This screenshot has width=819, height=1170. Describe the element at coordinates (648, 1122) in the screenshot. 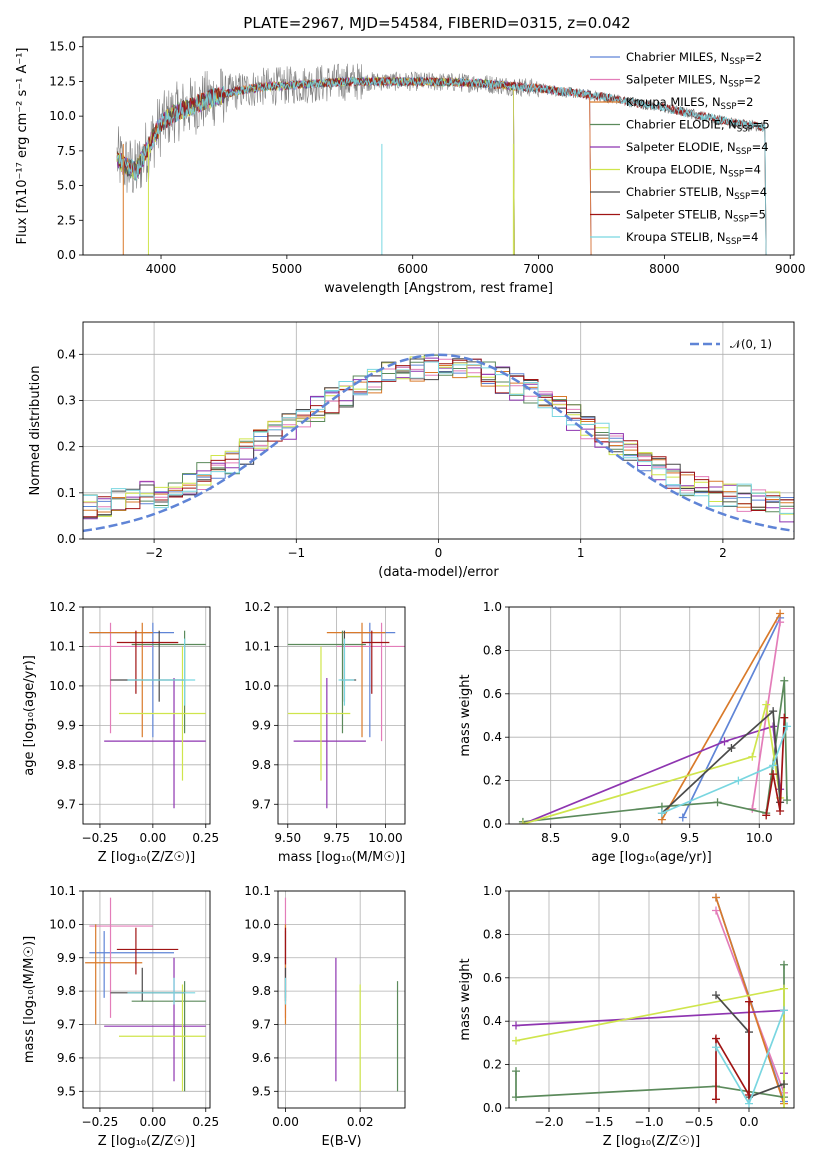

I see `weight-vs-Z-xtick-label-2: −1.0` at that location.